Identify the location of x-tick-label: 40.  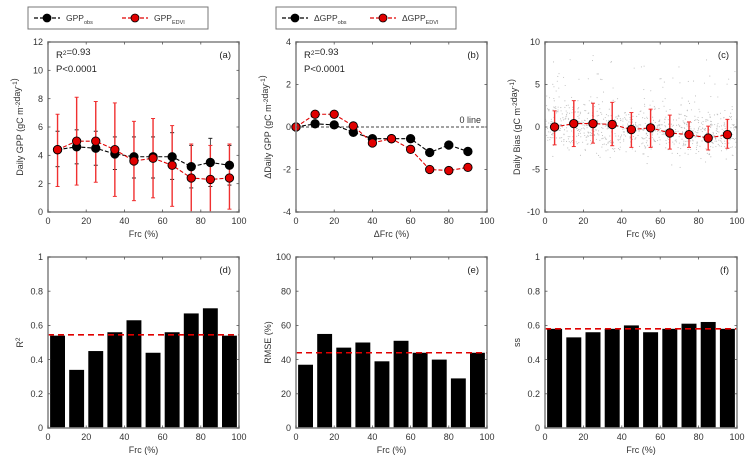
(622, 437).